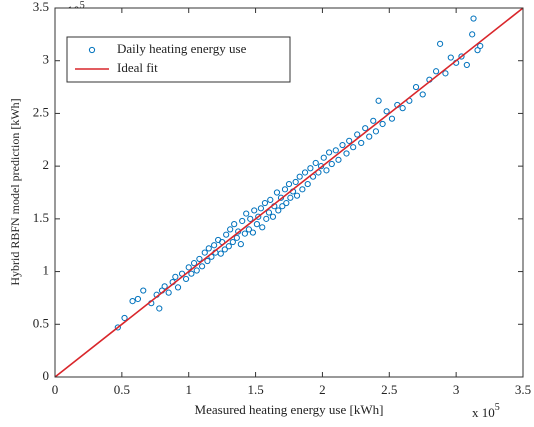 This screenshot has width=534, height=427. What do you see at coordinates (46, 59) in the screenshot?
I see `y-tick-label: 3` at bounding box center [46, 59].